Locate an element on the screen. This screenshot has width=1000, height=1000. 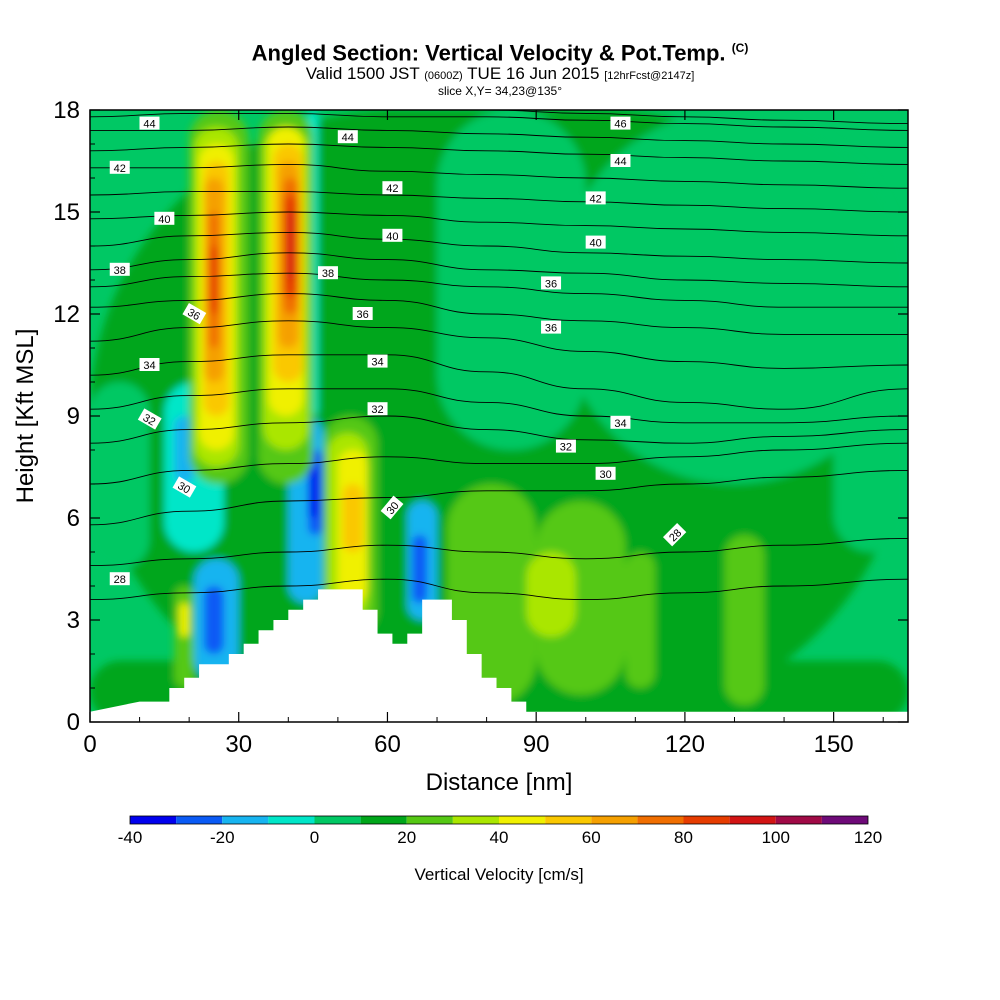
x-tick-label: 30 is located at coordinates (238, 744).